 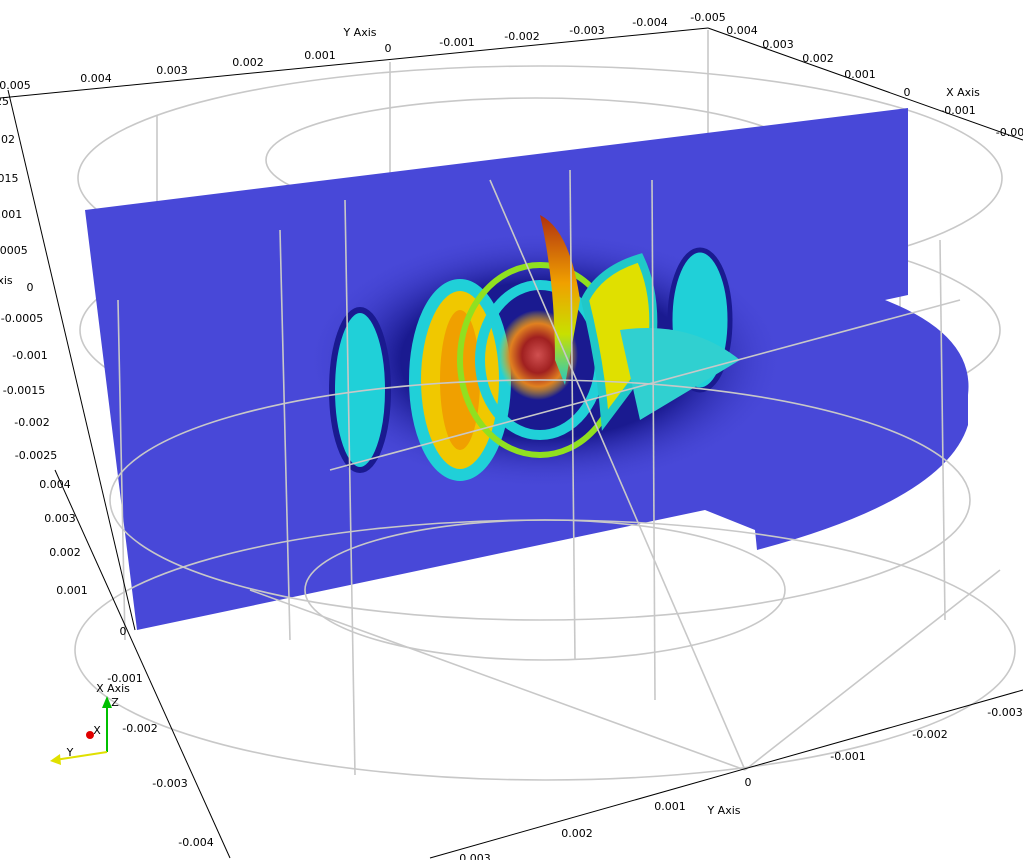 I want to click on tick-label: -0.00, so click(x=1009, y=132).